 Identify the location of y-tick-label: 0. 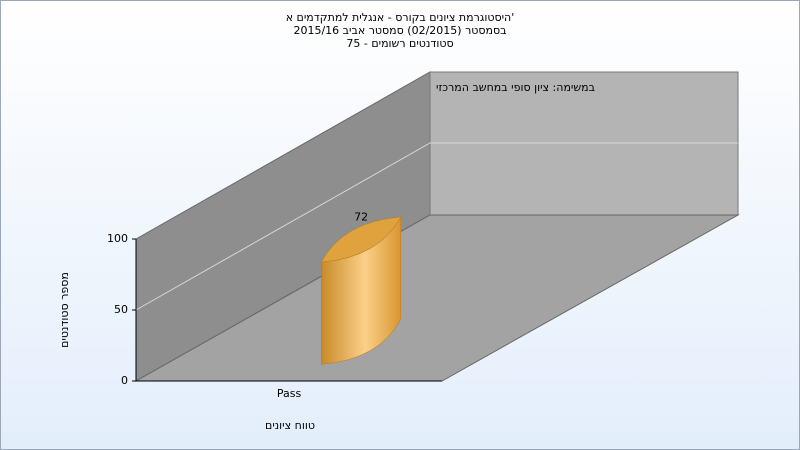
(124, 380).